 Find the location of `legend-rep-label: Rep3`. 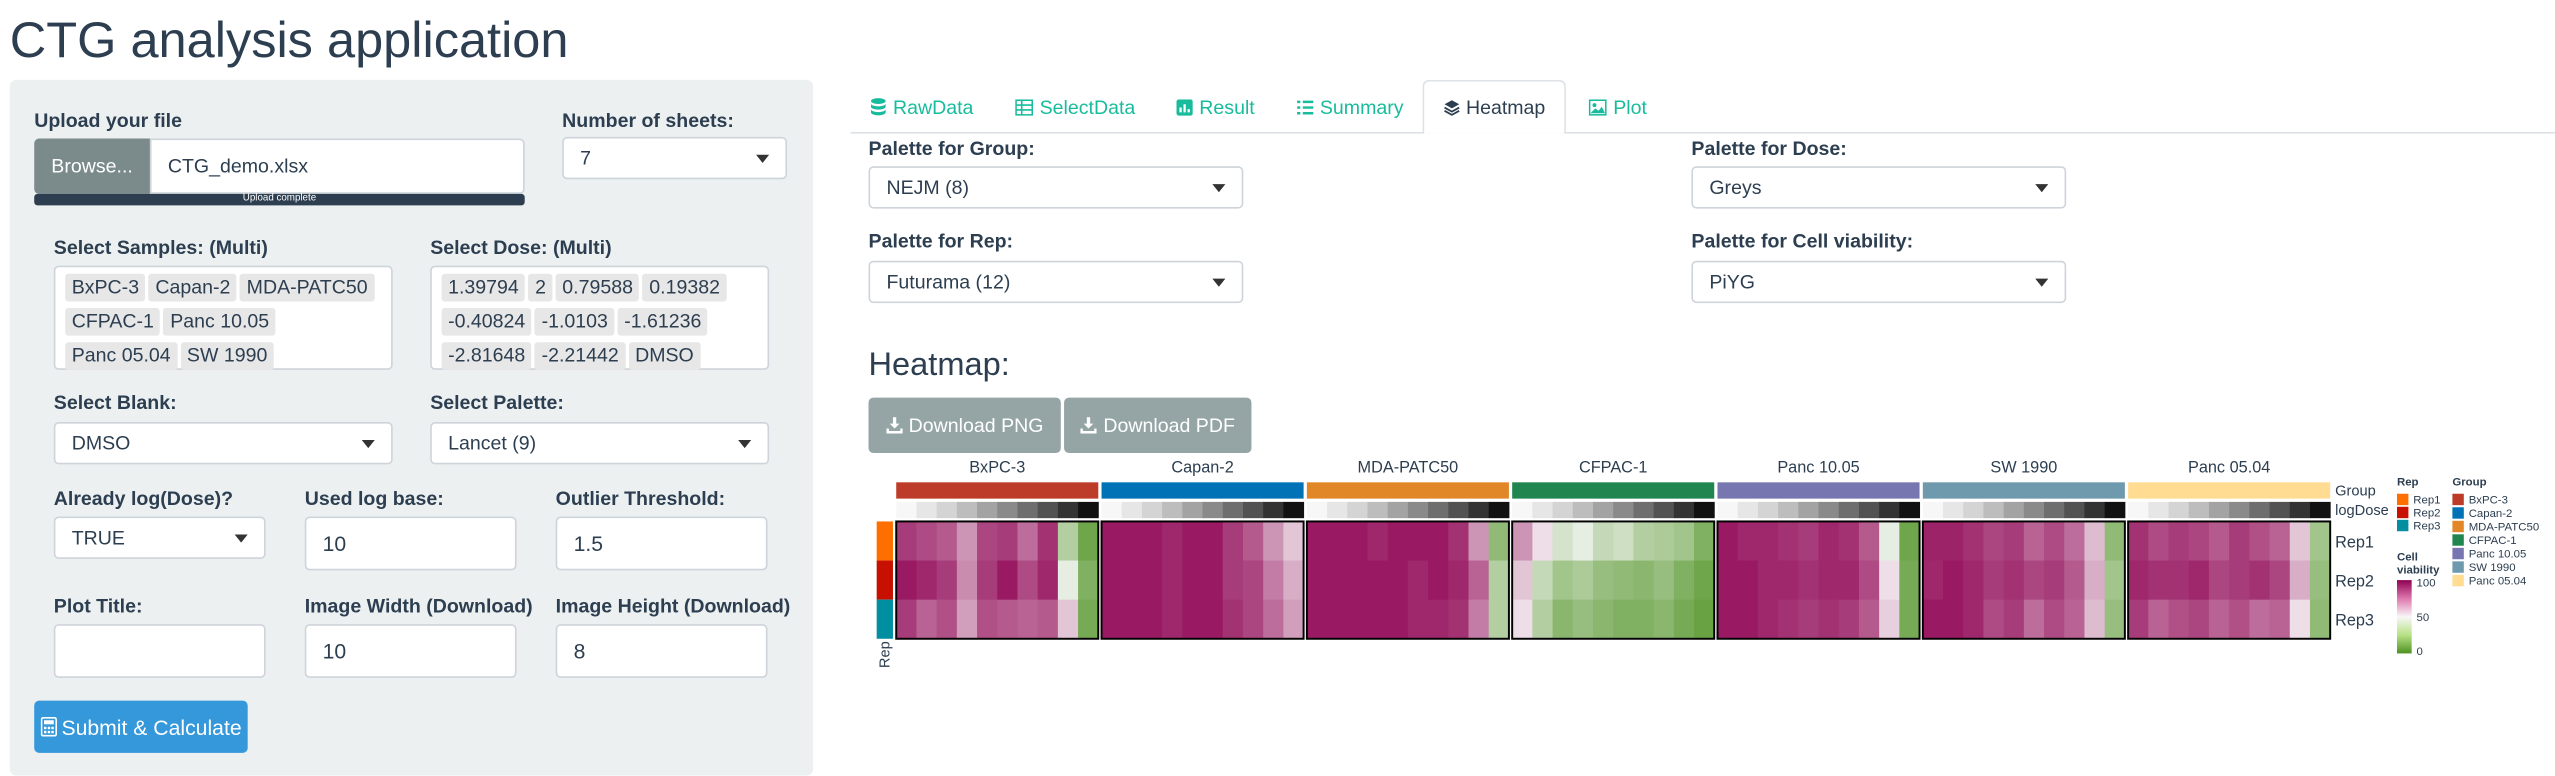

legend-rep-label: Rep3 is located at coordinates (2426, 527).